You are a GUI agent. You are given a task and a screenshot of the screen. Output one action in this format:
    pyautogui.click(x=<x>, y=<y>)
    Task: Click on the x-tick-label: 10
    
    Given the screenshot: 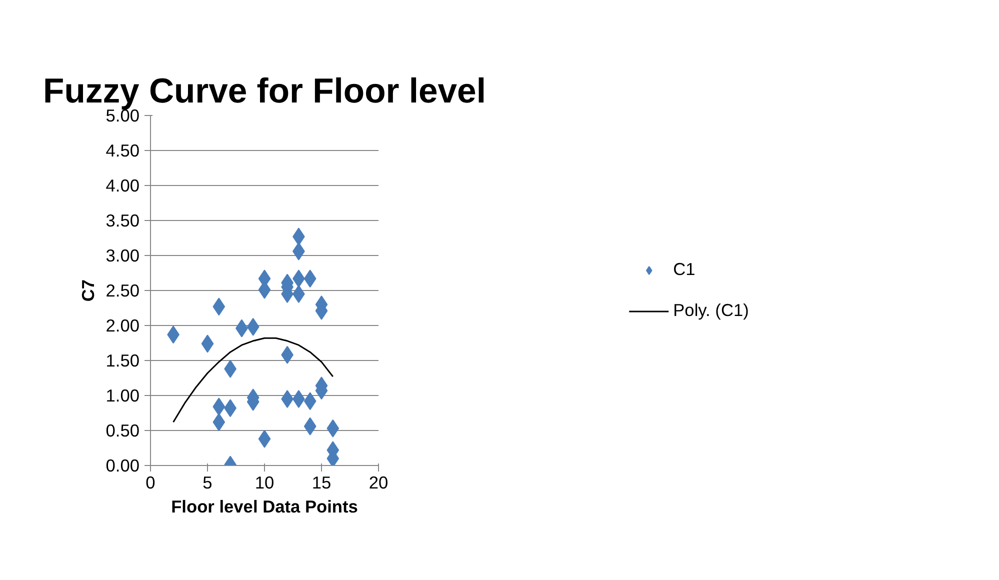 What is the action you would take?
    pyautogui.click(x=264, y=482)
    